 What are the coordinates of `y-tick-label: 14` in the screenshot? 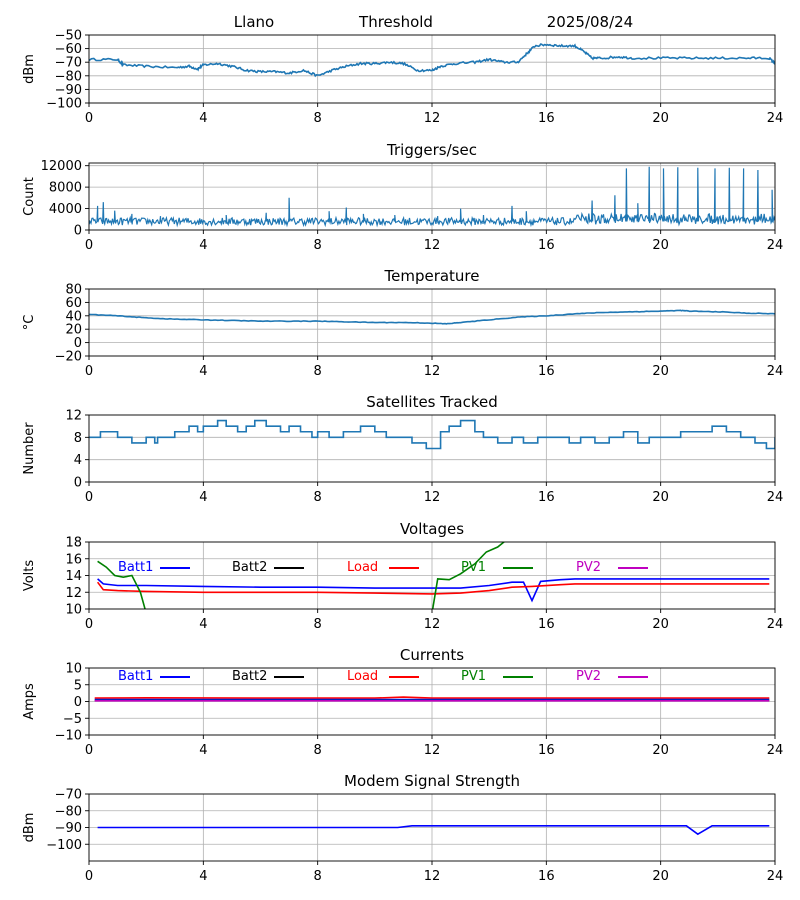 It's located at (73, 576).